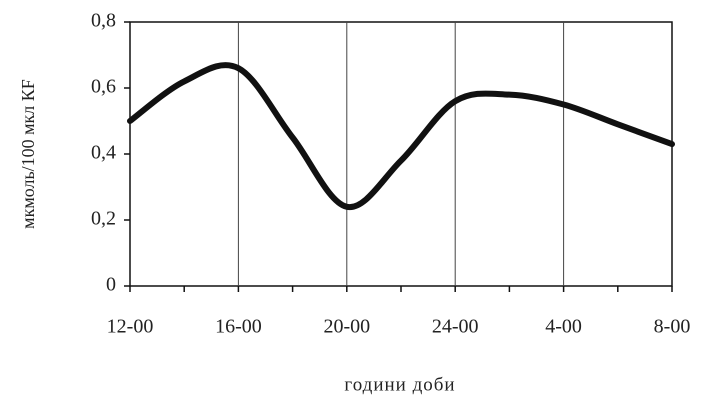  What do you see at coordinates (130, 327) in the screenshot?
I see `x-tick-label: 12-00` at bounding box center [130, 327].